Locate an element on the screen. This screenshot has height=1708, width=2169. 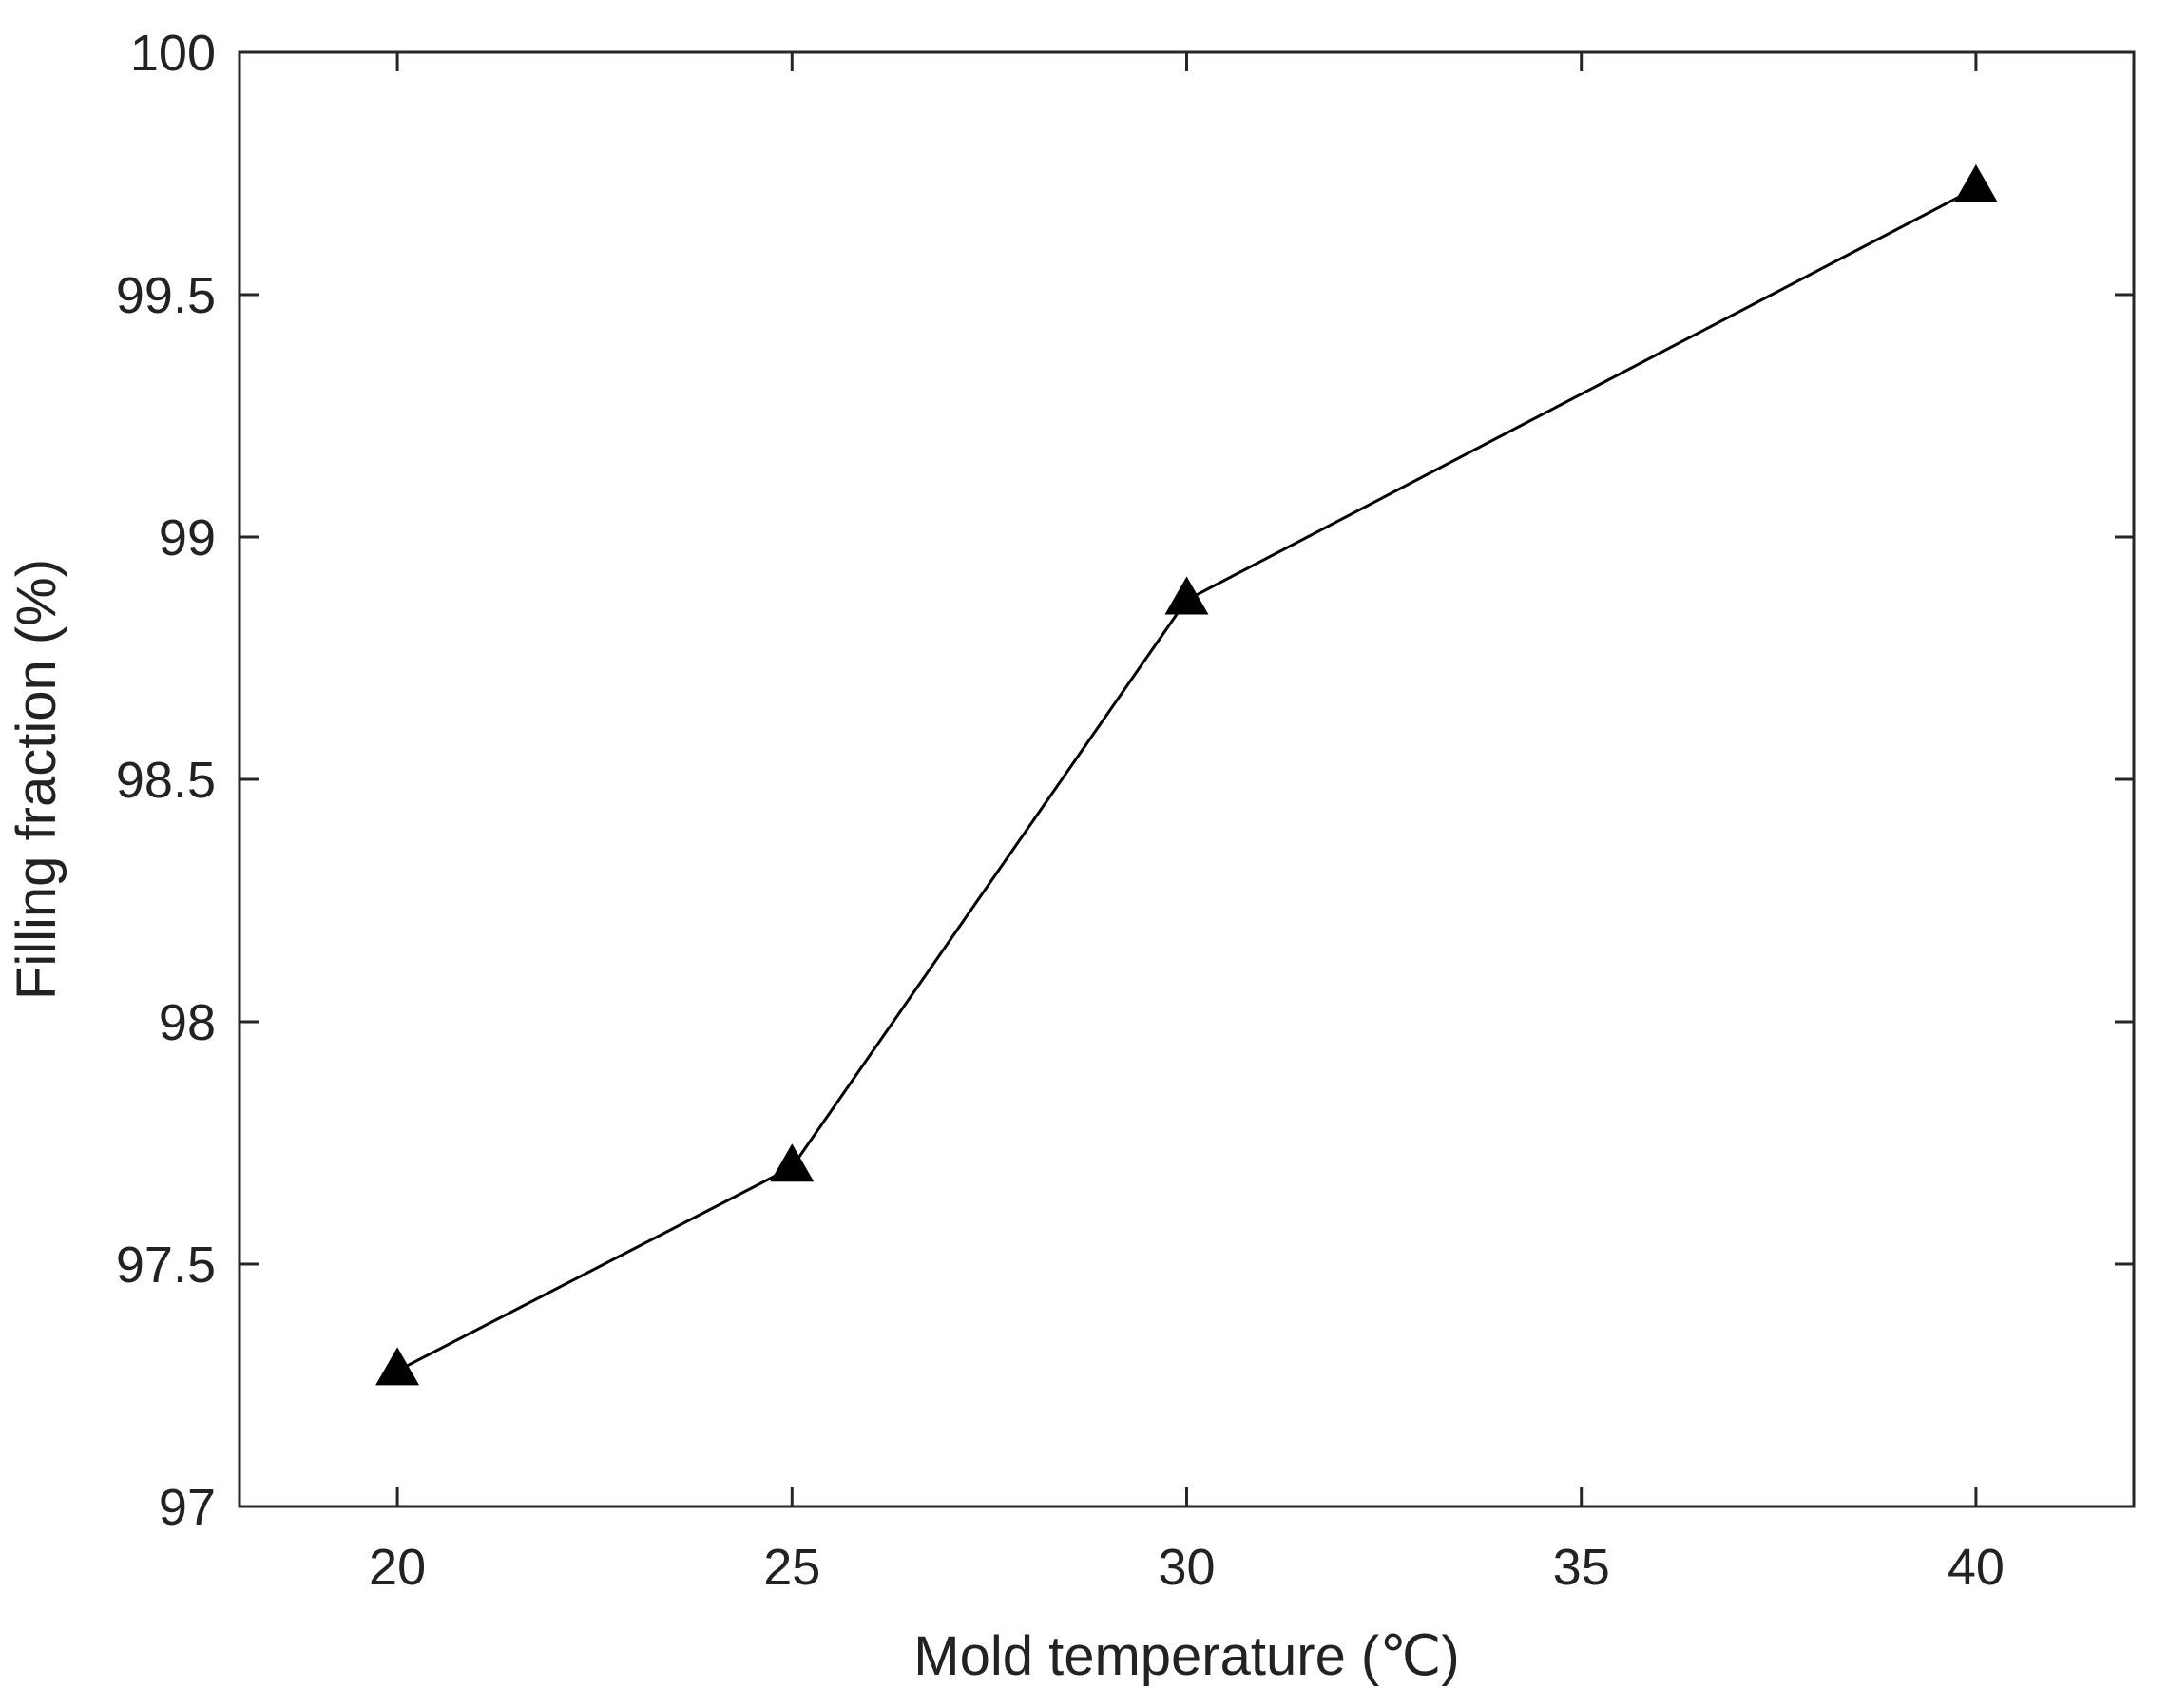
y-tick-label: 99.5 is located at coordinates (166, 295).